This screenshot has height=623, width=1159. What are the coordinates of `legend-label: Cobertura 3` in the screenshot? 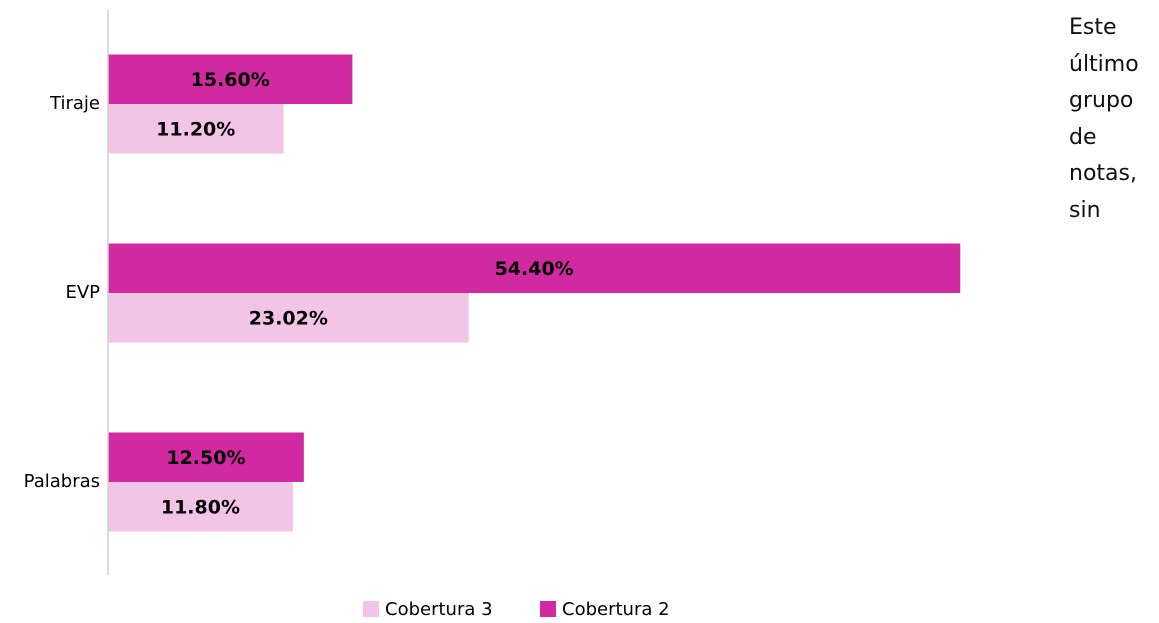 It's located at (439, 609).